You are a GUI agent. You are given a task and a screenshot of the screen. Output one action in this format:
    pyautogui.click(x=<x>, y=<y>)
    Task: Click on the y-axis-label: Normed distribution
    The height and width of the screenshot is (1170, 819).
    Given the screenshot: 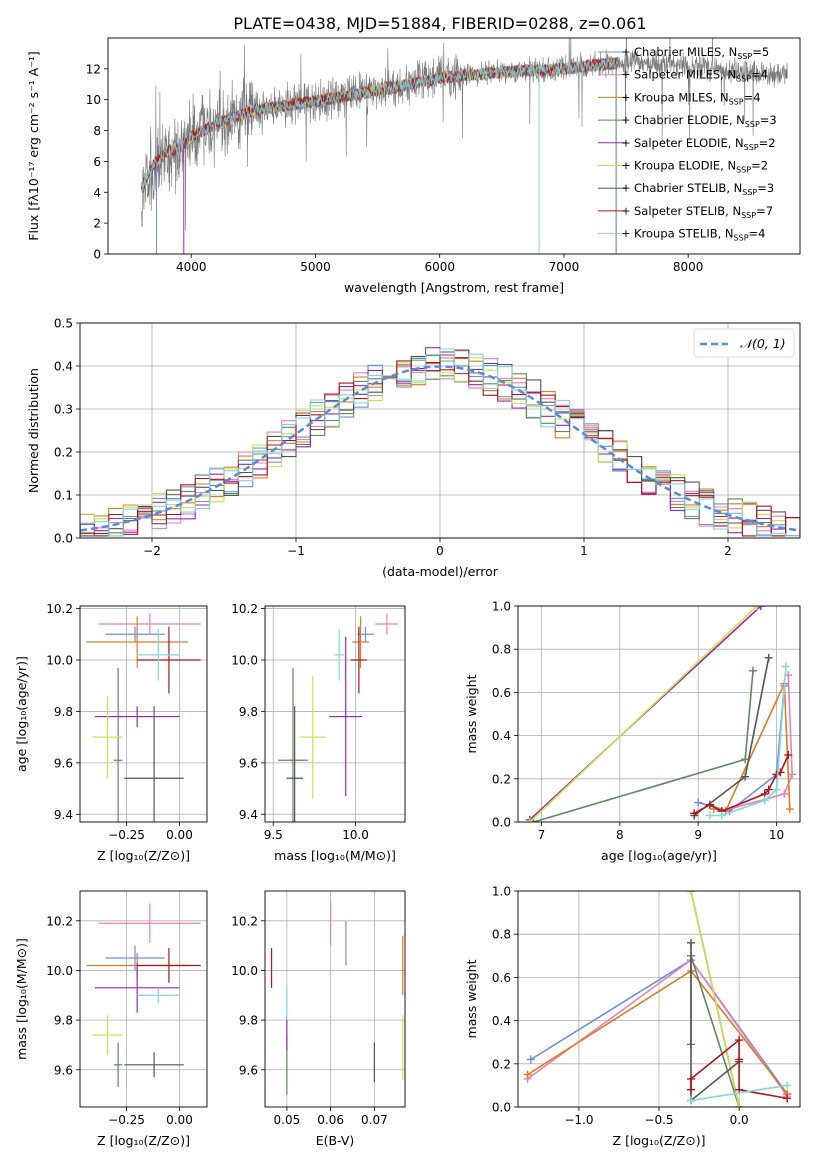 What is the action you would take?
    pyautogui.click(x=33, y=430)
    